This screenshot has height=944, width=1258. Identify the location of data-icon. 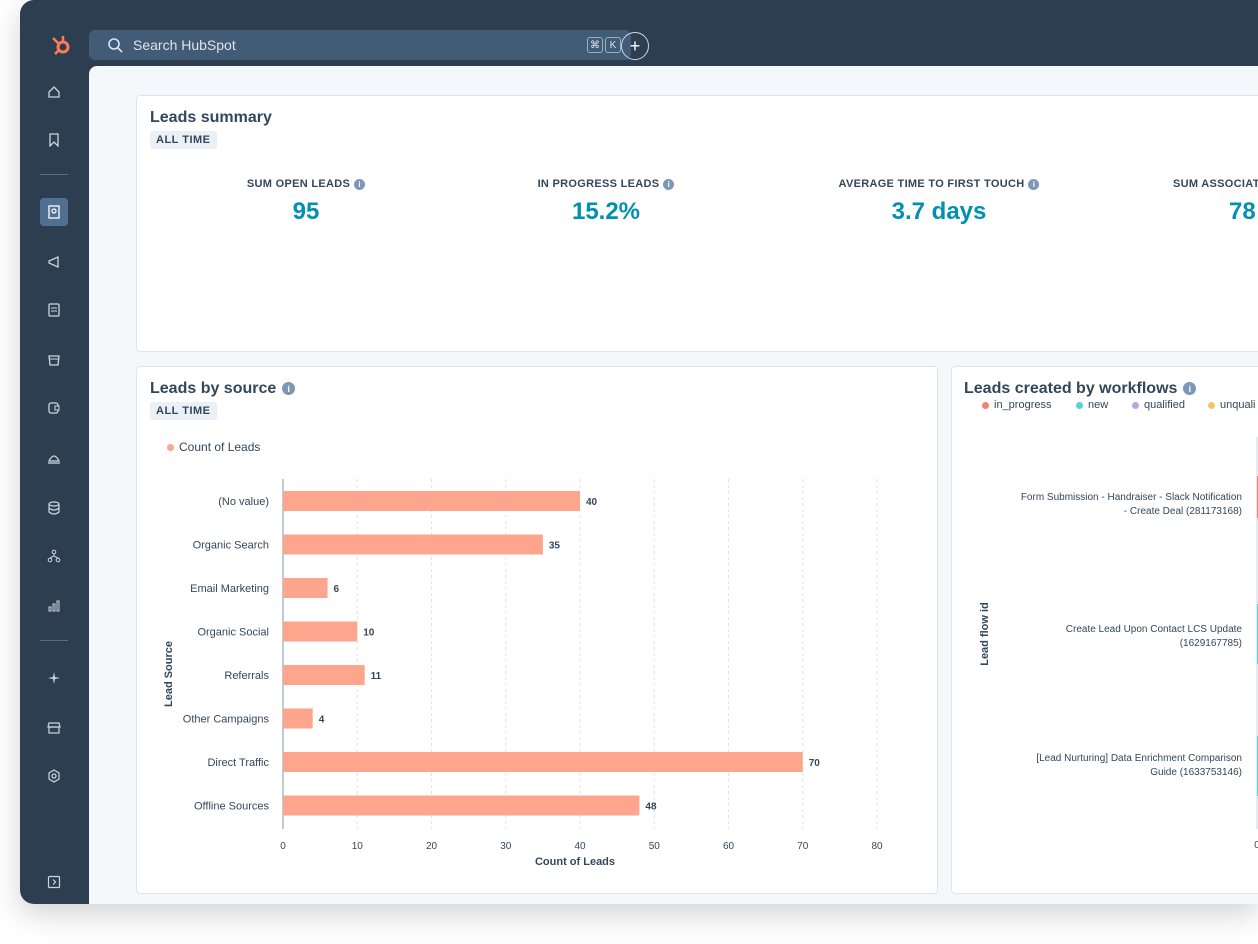
(54, 508).